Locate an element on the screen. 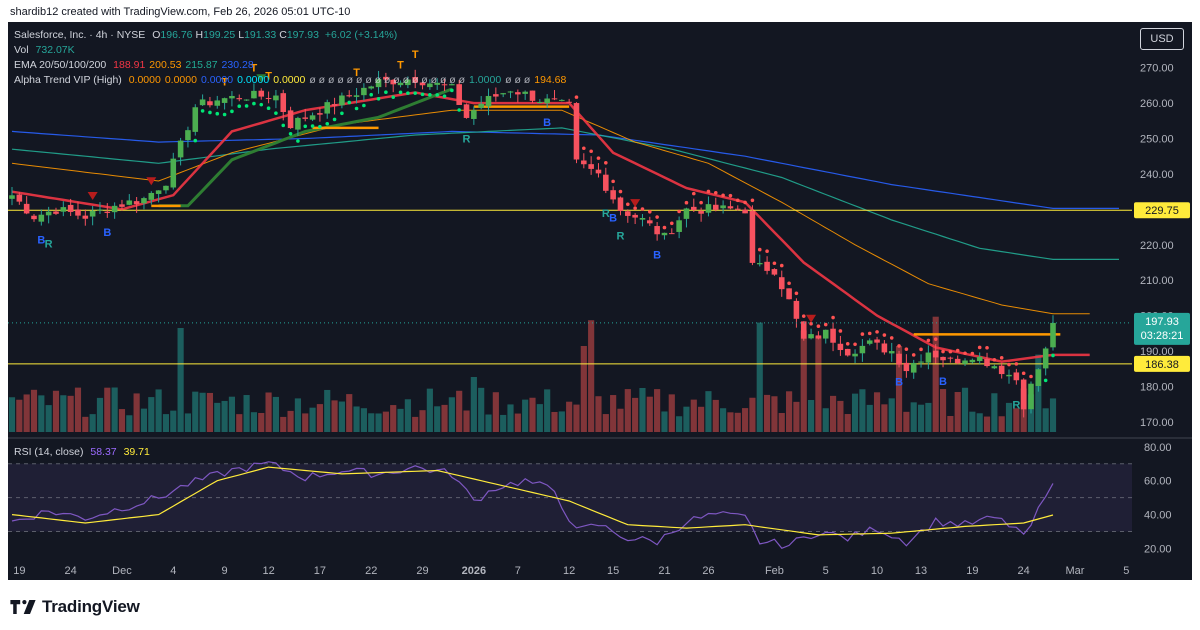  currency-button: USD is located at coordinates (1162, 39).